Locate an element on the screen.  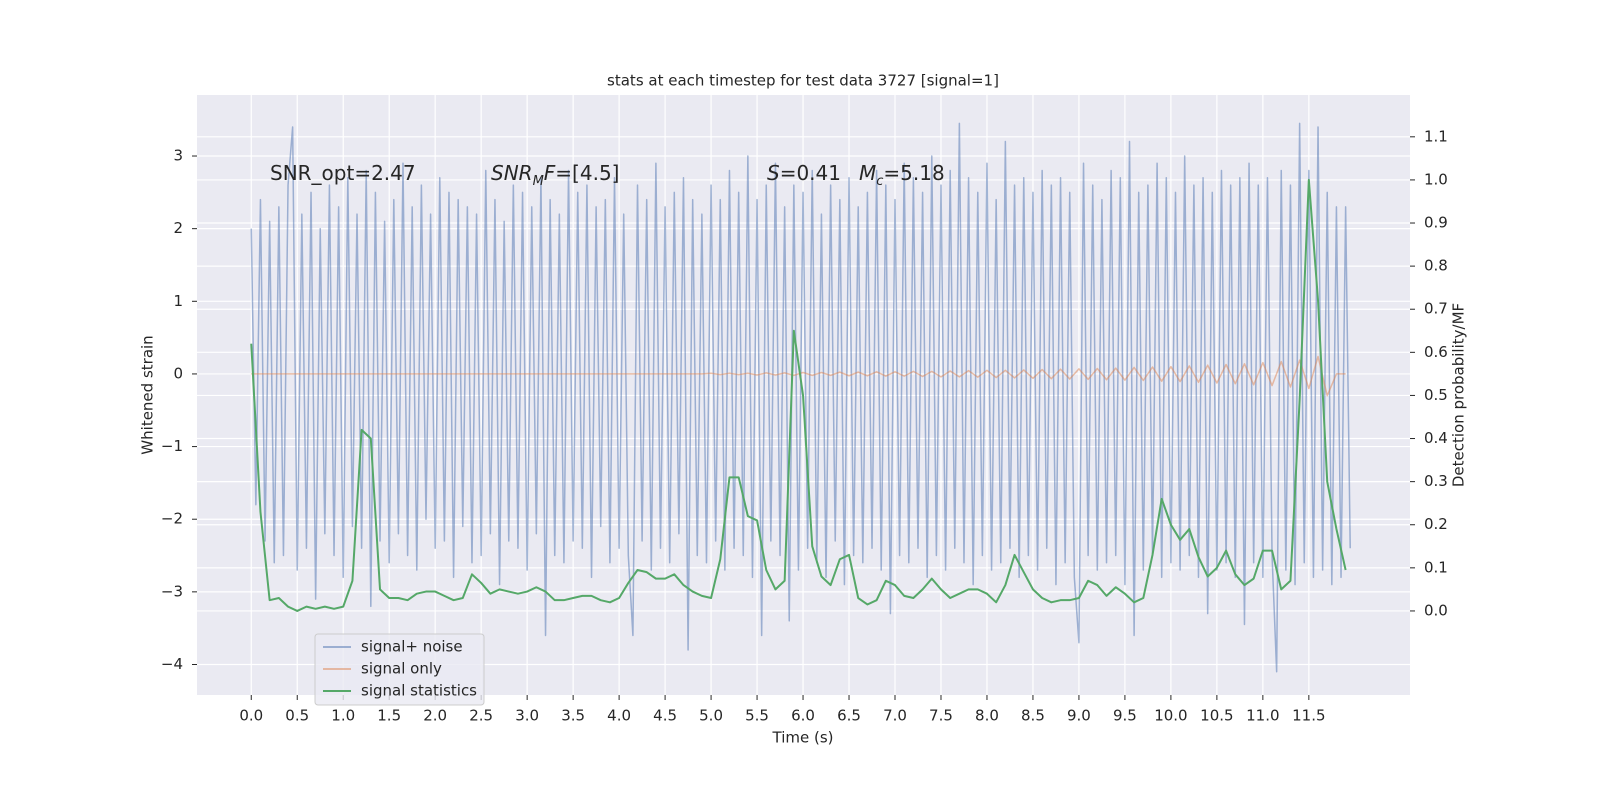
x-tick-label: 10.0 is located at coordinates (1170, 716).